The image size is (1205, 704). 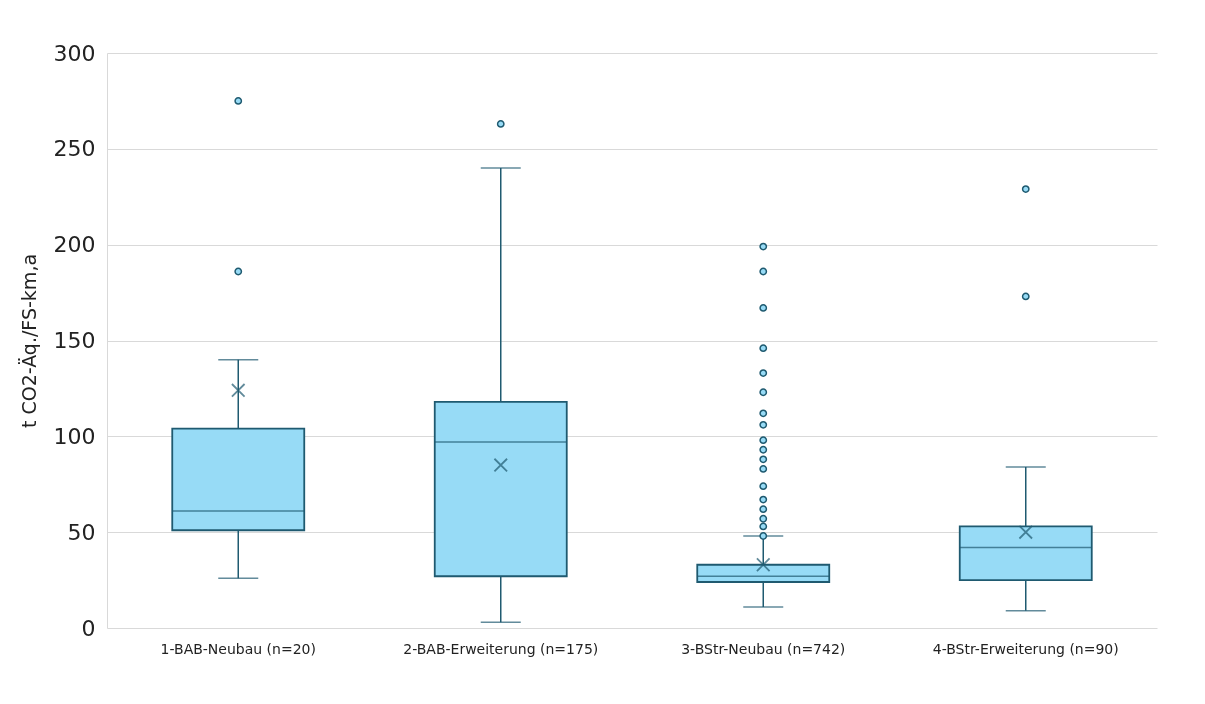 I want to click on y-tick-label: 200, so click(x=74, y=245).